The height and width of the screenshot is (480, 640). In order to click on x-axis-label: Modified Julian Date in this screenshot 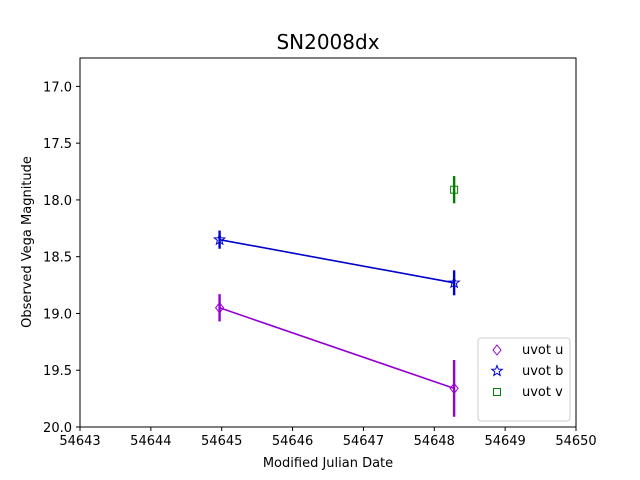, I will do `click(328, 463)`.